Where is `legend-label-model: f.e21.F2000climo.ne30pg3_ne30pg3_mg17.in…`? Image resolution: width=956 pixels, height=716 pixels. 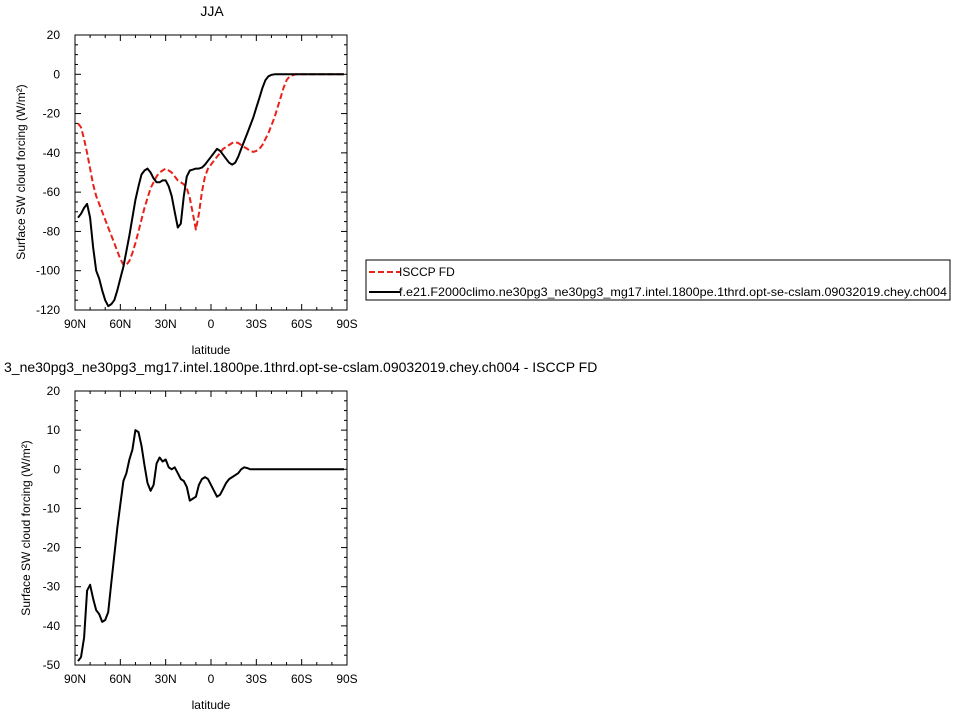 legend-label-model: f.e21.F2000climo.ne30pg3_ne30pg3_mg17.in… is located at coordinates (673, 292).